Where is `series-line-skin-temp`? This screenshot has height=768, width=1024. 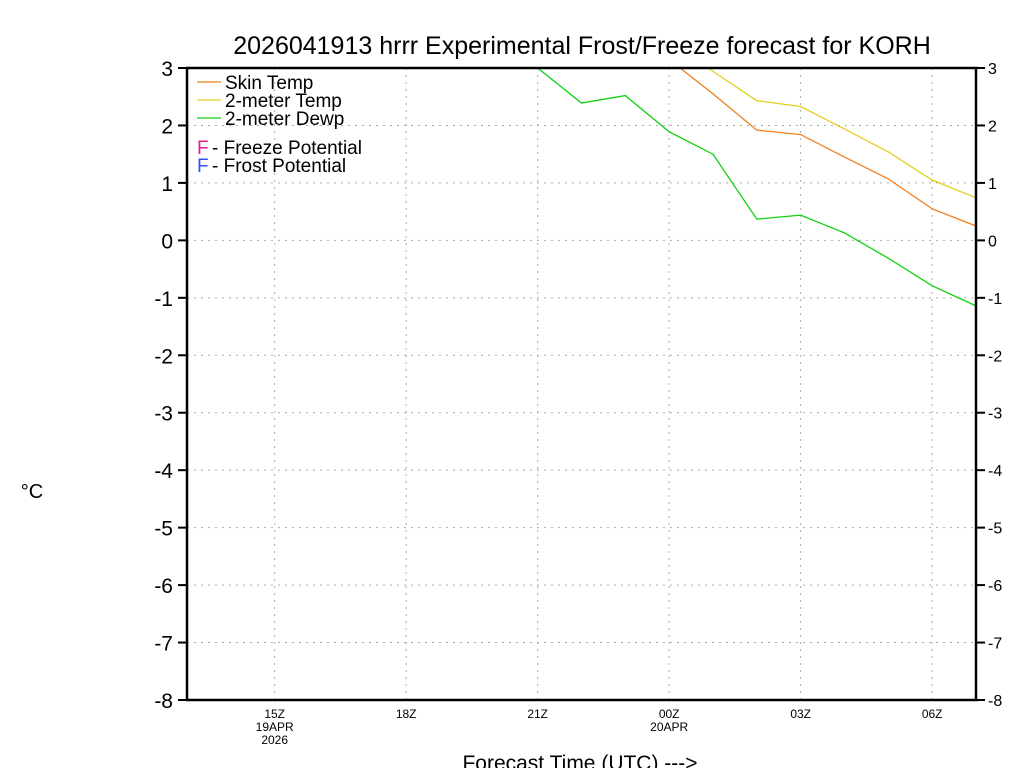
series-line-skin-temp is located at coordinates (827, 147).